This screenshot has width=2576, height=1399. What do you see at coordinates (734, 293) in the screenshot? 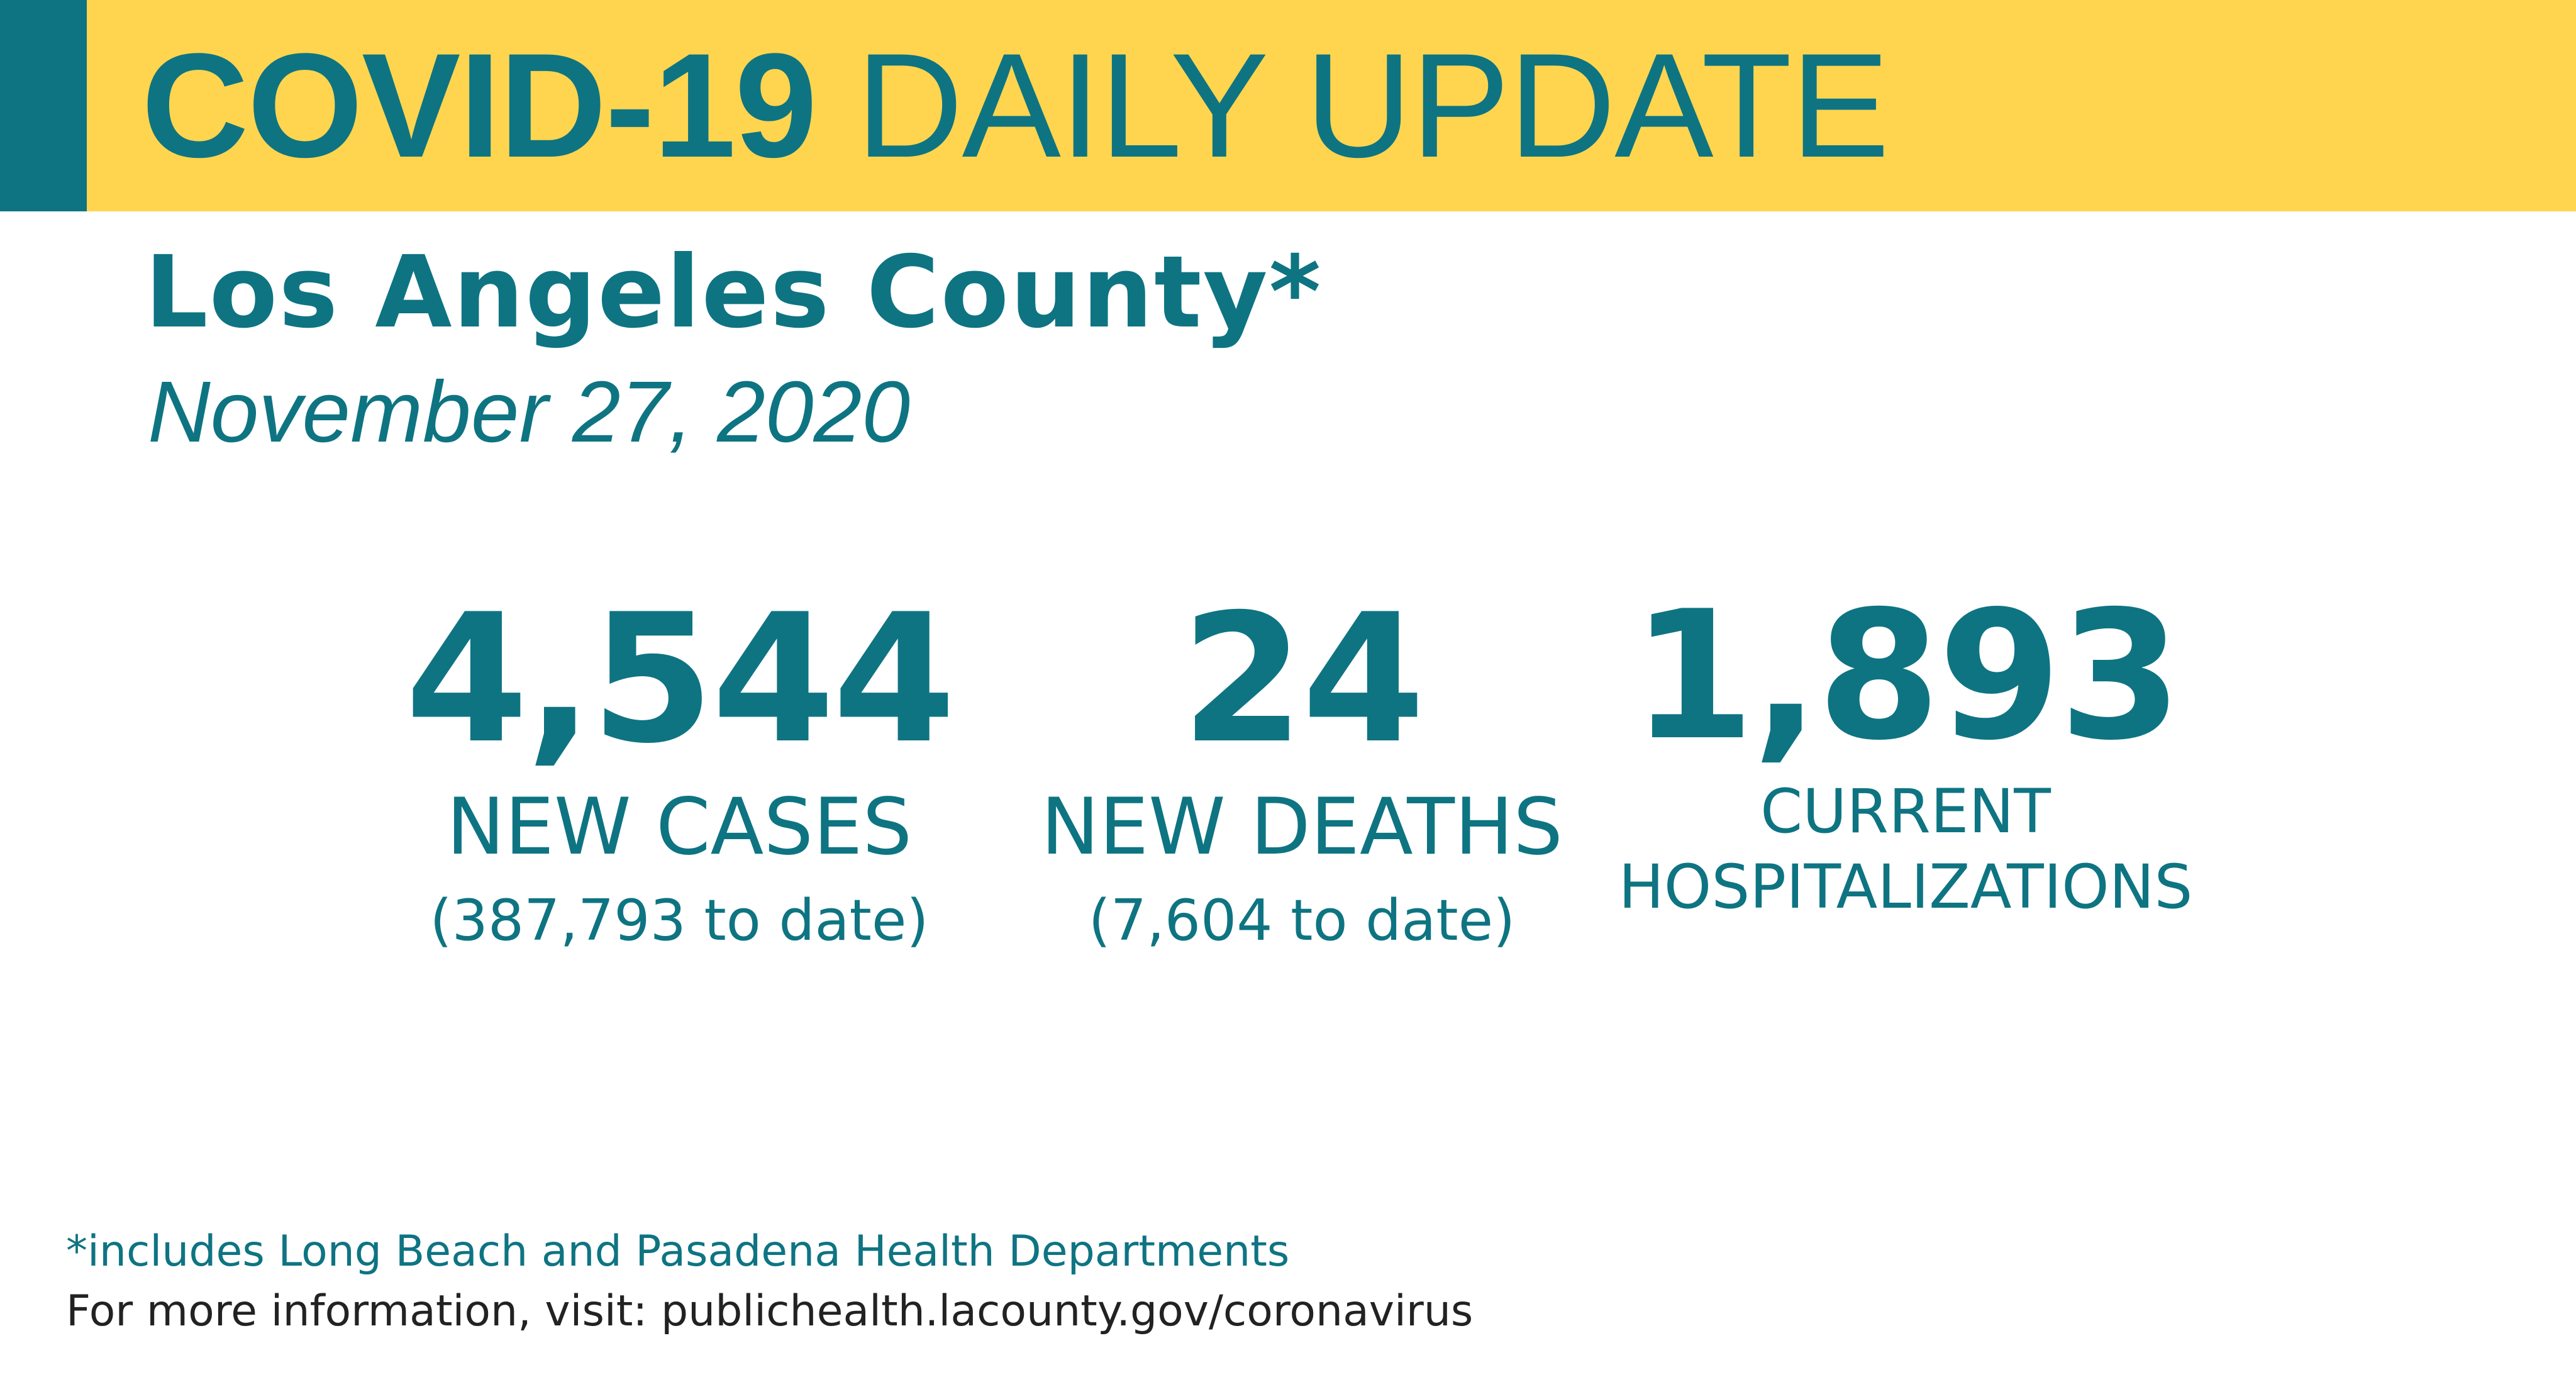
I see `county-name: Los Angeles County*` at bounding box center [734, 293].